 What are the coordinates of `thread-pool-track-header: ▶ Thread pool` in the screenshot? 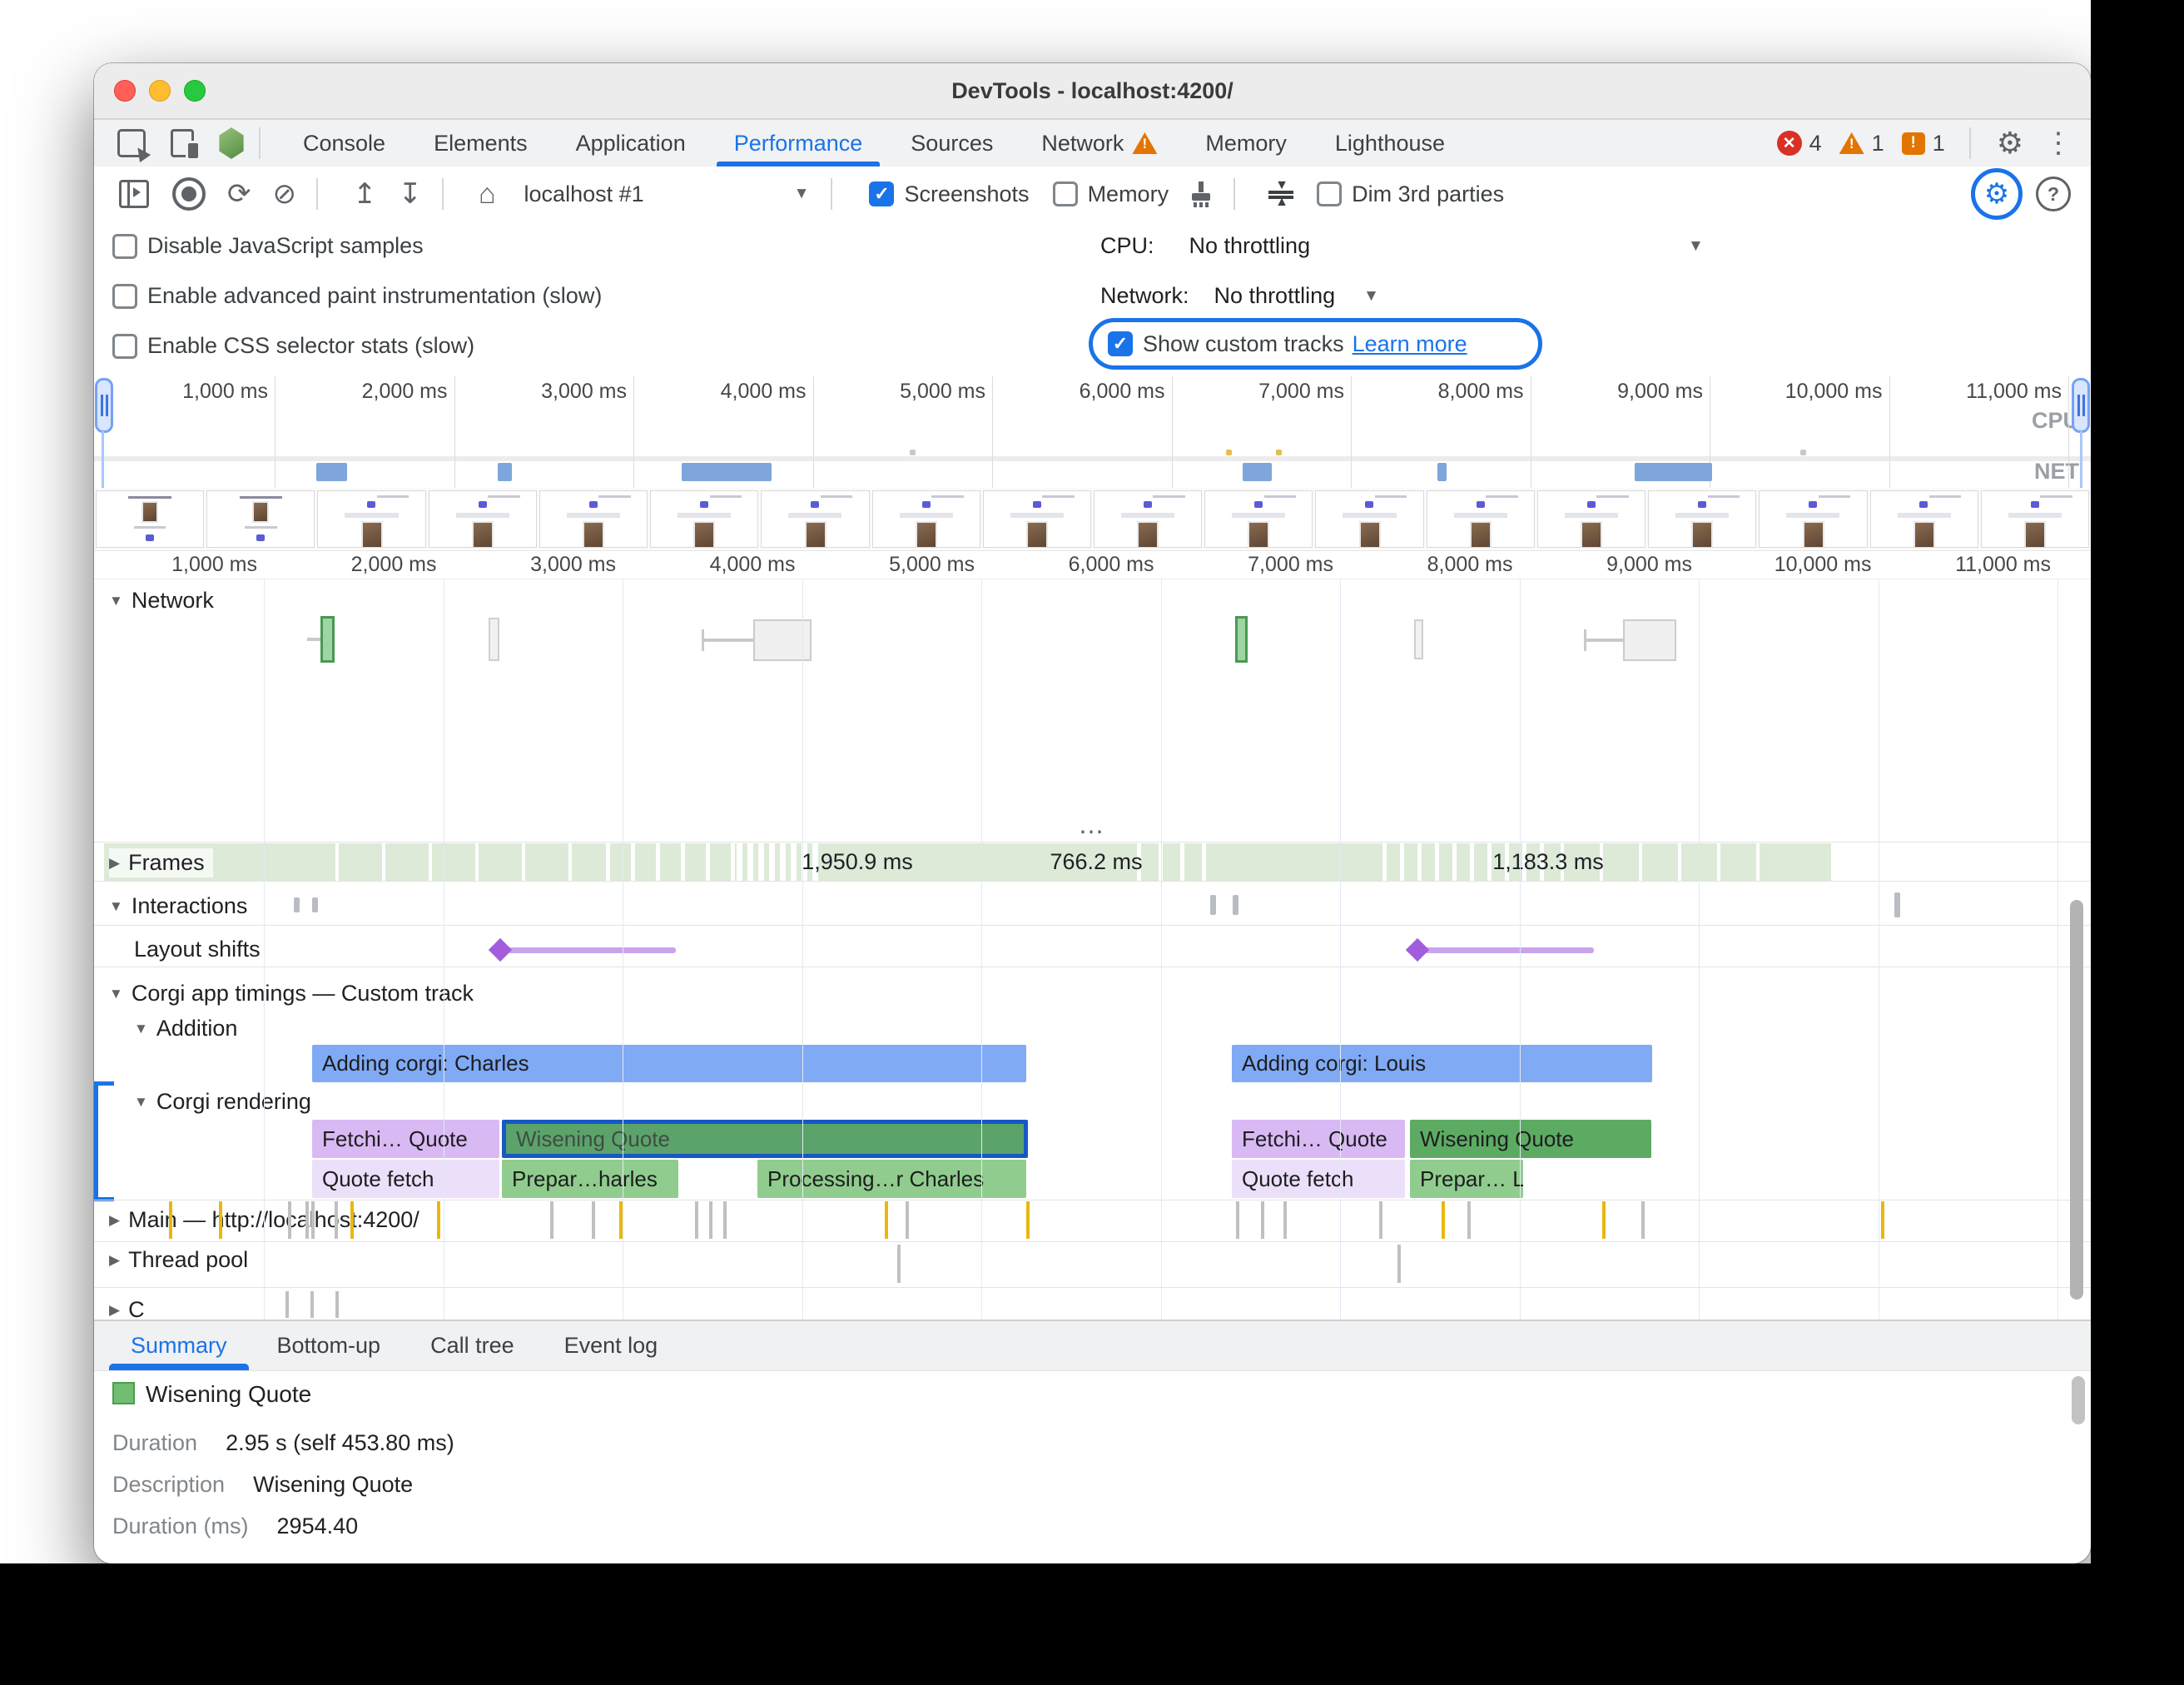 It's located at (178, 1260).